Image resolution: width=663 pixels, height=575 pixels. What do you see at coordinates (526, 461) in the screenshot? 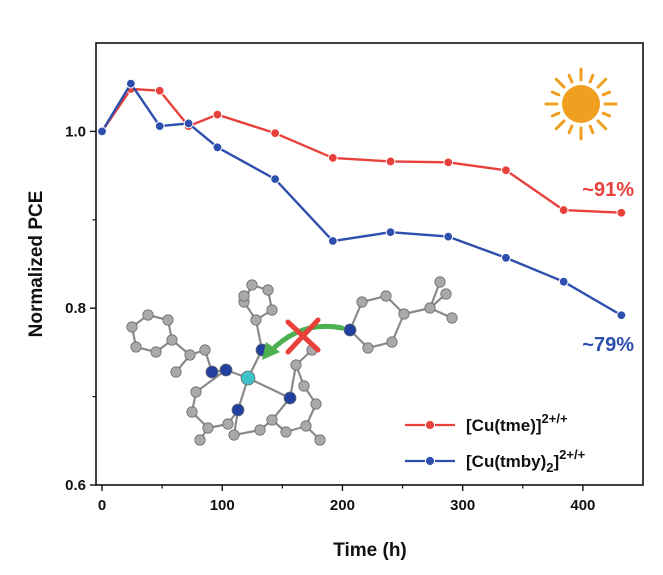
I see `legend-label-blue: [Cu(tmby)2]2+/+` at bounding box center [526, 461].